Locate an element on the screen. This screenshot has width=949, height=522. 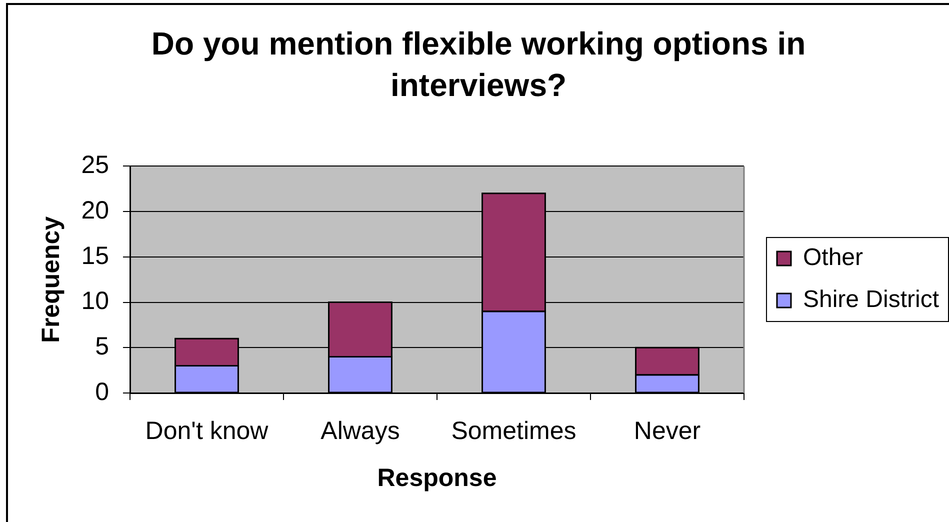
y-tick-label: 0 is located at coordinates (102, 392).